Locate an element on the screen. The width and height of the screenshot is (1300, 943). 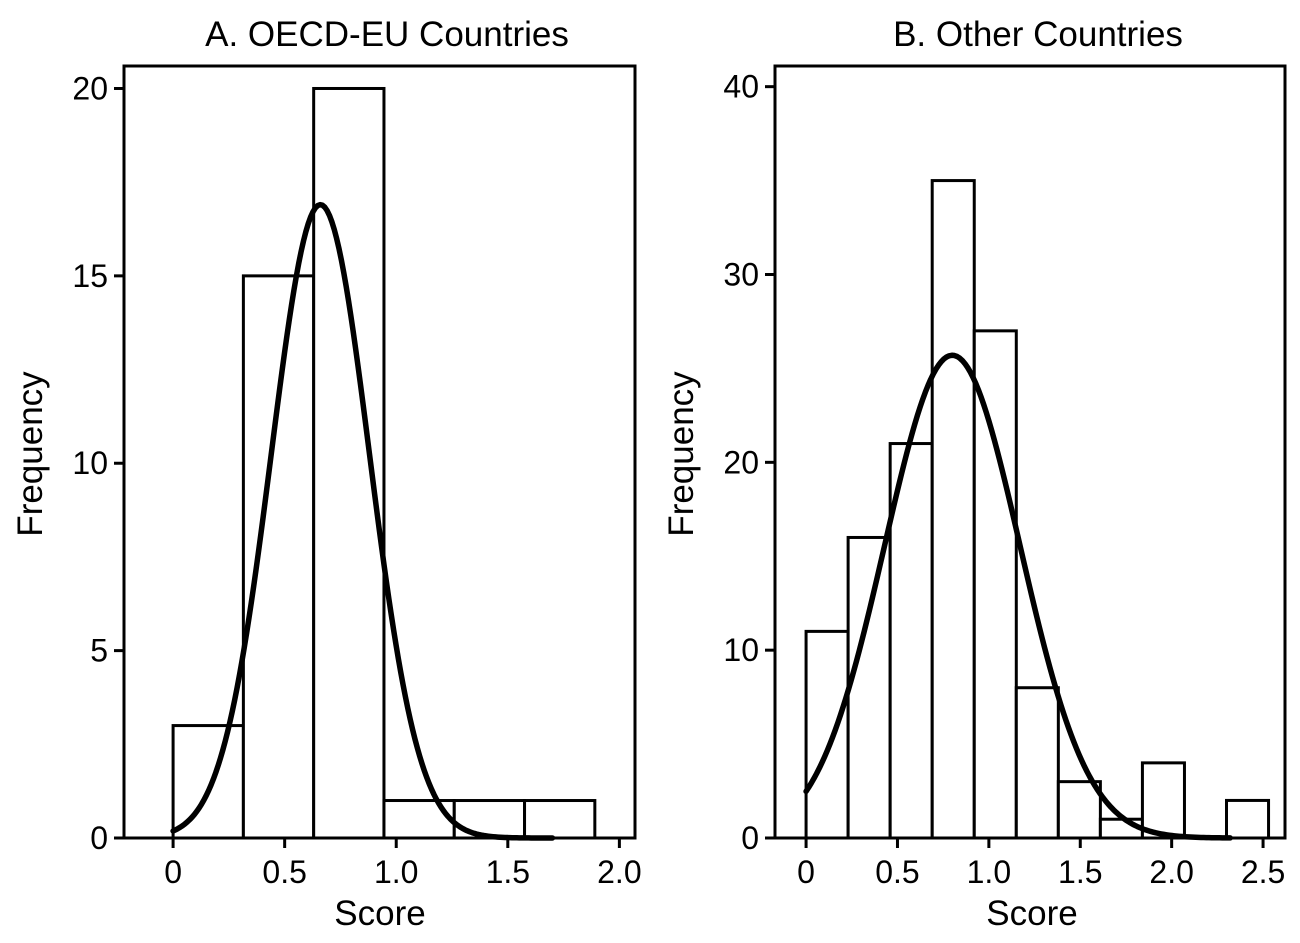
panel-a-title: A. OECD-EU Countries is located at coordinates (387, 34).